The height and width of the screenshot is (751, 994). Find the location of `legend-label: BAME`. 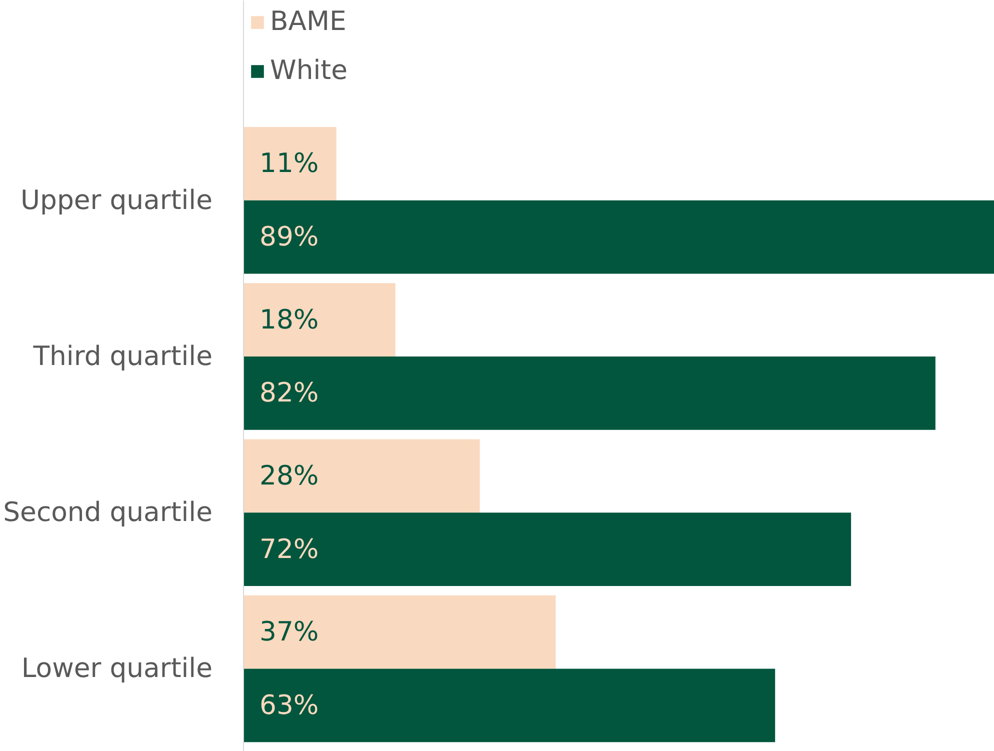

legend-label: BAME is located at coordinates (308, 21).